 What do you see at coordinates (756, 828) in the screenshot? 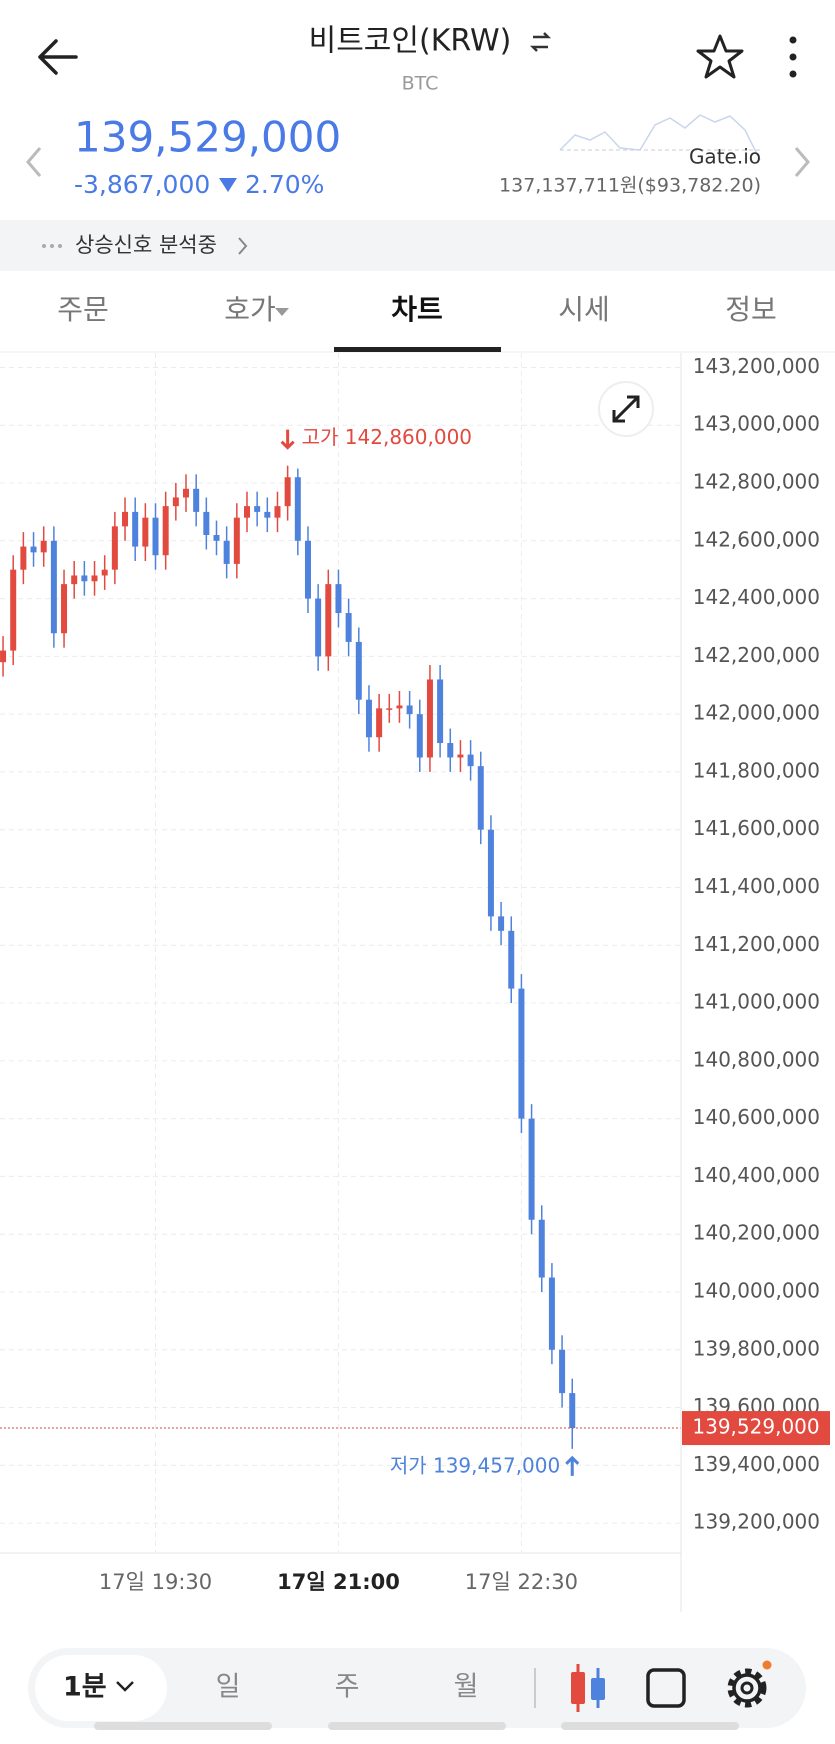
I see `y-tick-label: 141,600,000` at bounding box center [756, 828].